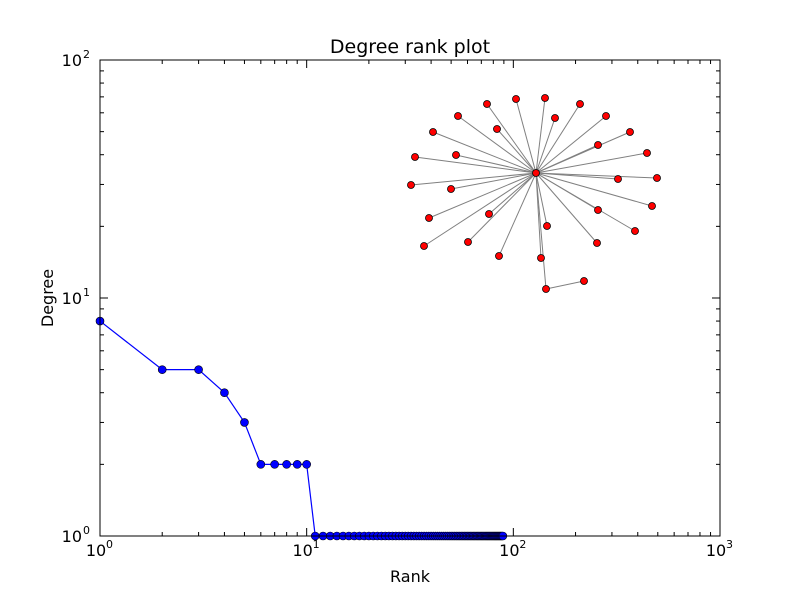  Describe the element at coordinates (729, 544) in the screenshot. I see `x-tick-exponent: 3` at that location.